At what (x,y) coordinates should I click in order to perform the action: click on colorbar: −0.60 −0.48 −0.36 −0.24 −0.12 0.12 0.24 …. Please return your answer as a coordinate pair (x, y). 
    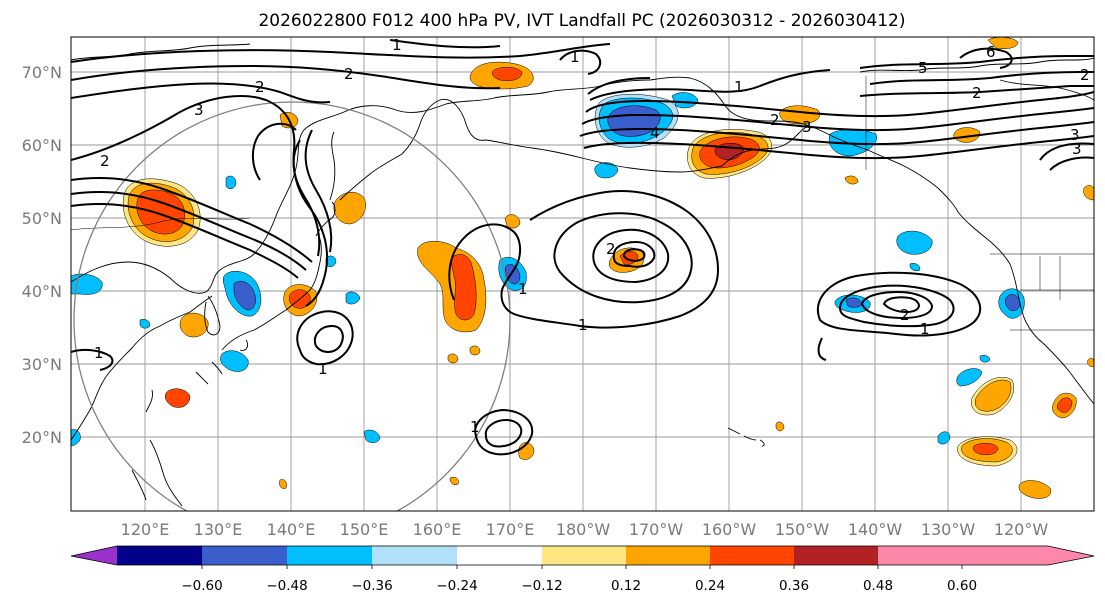
    Looking at the image, I should click on (582, 569).